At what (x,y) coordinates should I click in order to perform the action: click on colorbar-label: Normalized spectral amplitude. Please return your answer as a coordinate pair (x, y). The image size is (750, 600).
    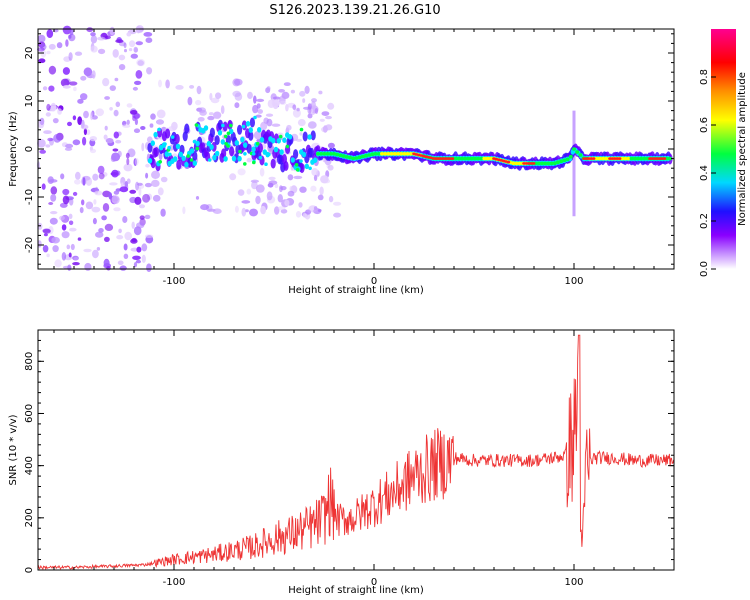
    Looking at the image, I should click on (742, 149).